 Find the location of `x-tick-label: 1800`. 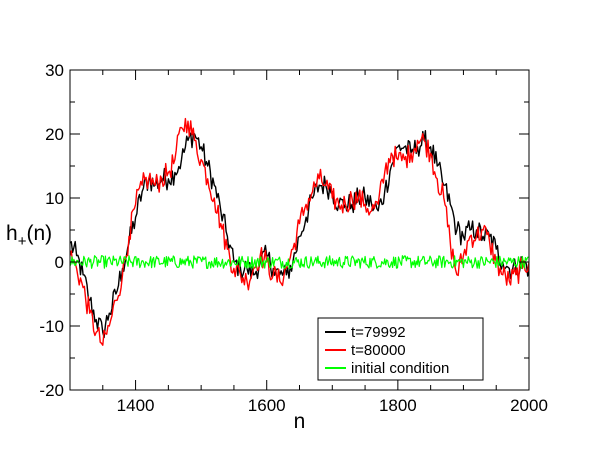

x-tick-label: 1800 is located at coordinates (398, 405).